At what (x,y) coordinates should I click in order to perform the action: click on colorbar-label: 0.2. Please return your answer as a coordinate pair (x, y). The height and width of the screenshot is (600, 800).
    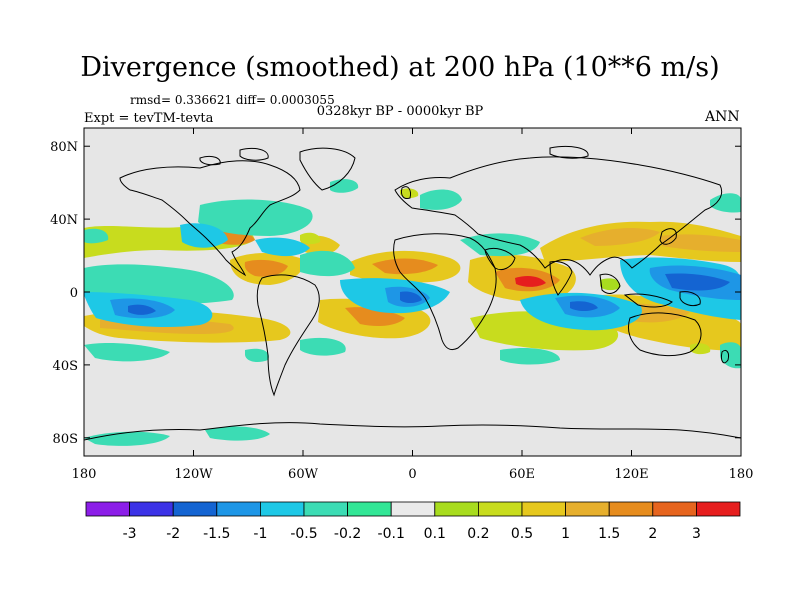
    Looking at the image, I should click on (478, 534).